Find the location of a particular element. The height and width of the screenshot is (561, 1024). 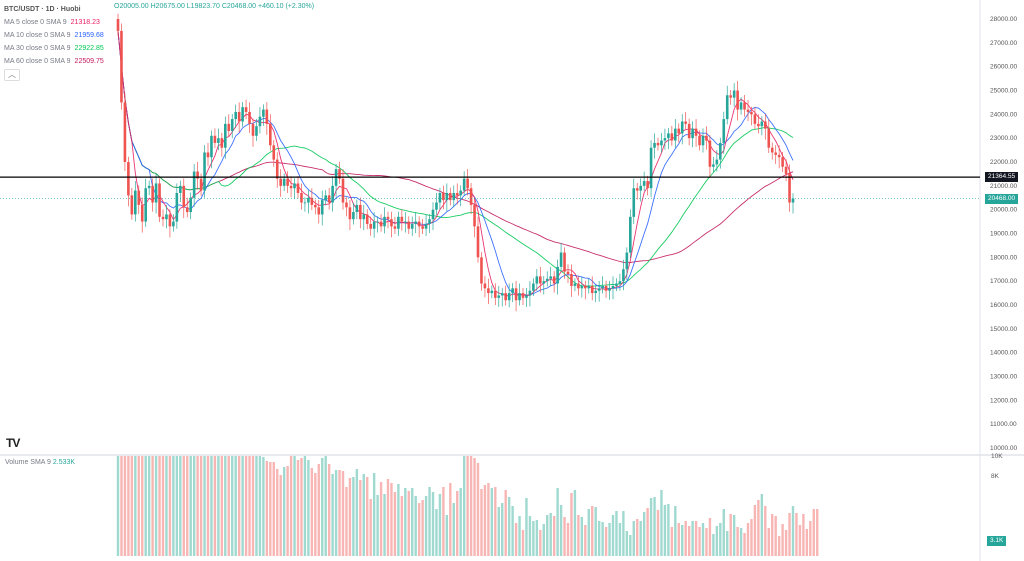

symbol-label: BTC/USDT · 1D · Huobi is located at coordinates (42, 9).